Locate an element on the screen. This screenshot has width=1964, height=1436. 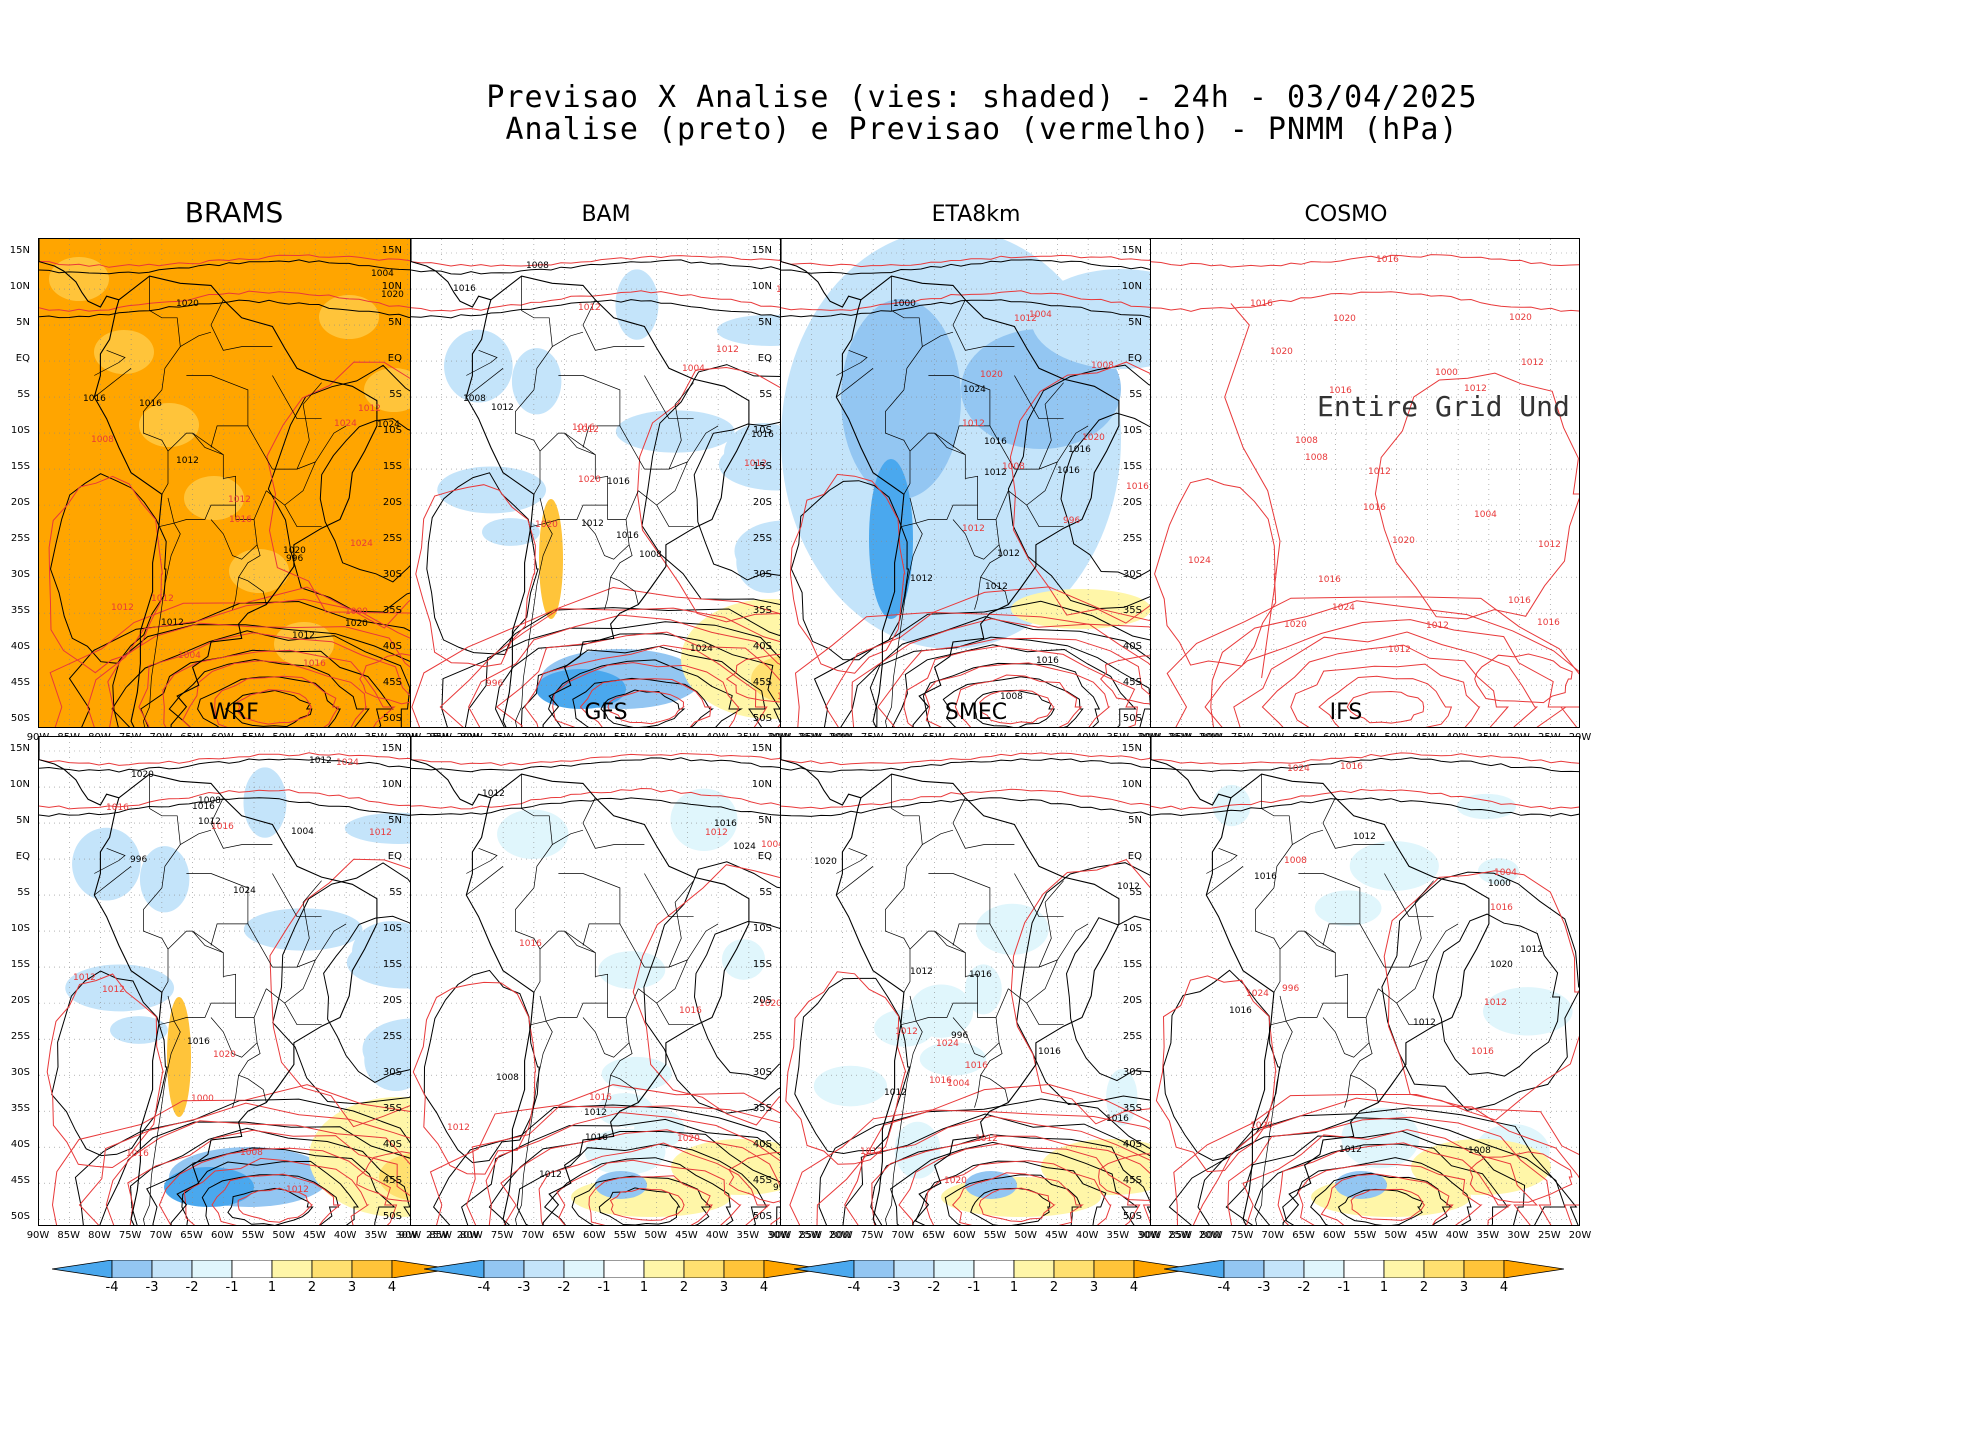
lon-tick-label: 40W is located at coordinates (1087, 1235).